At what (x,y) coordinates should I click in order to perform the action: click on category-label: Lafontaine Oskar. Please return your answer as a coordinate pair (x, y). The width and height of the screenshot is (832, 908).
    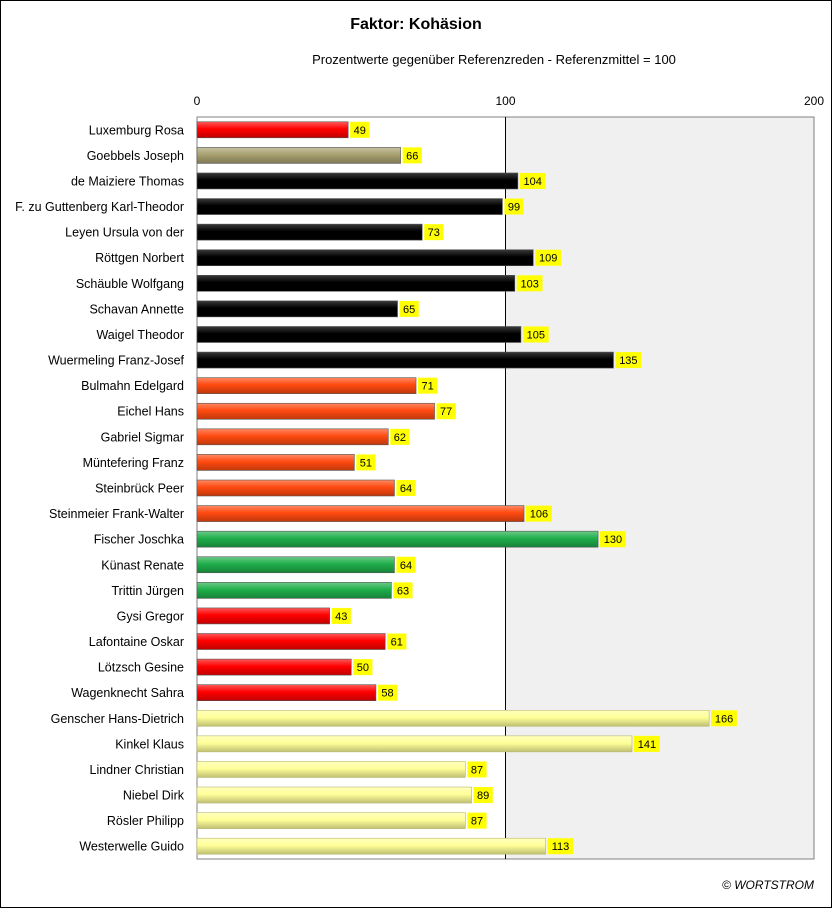
    Looking at the image, I should click on (136, 642).